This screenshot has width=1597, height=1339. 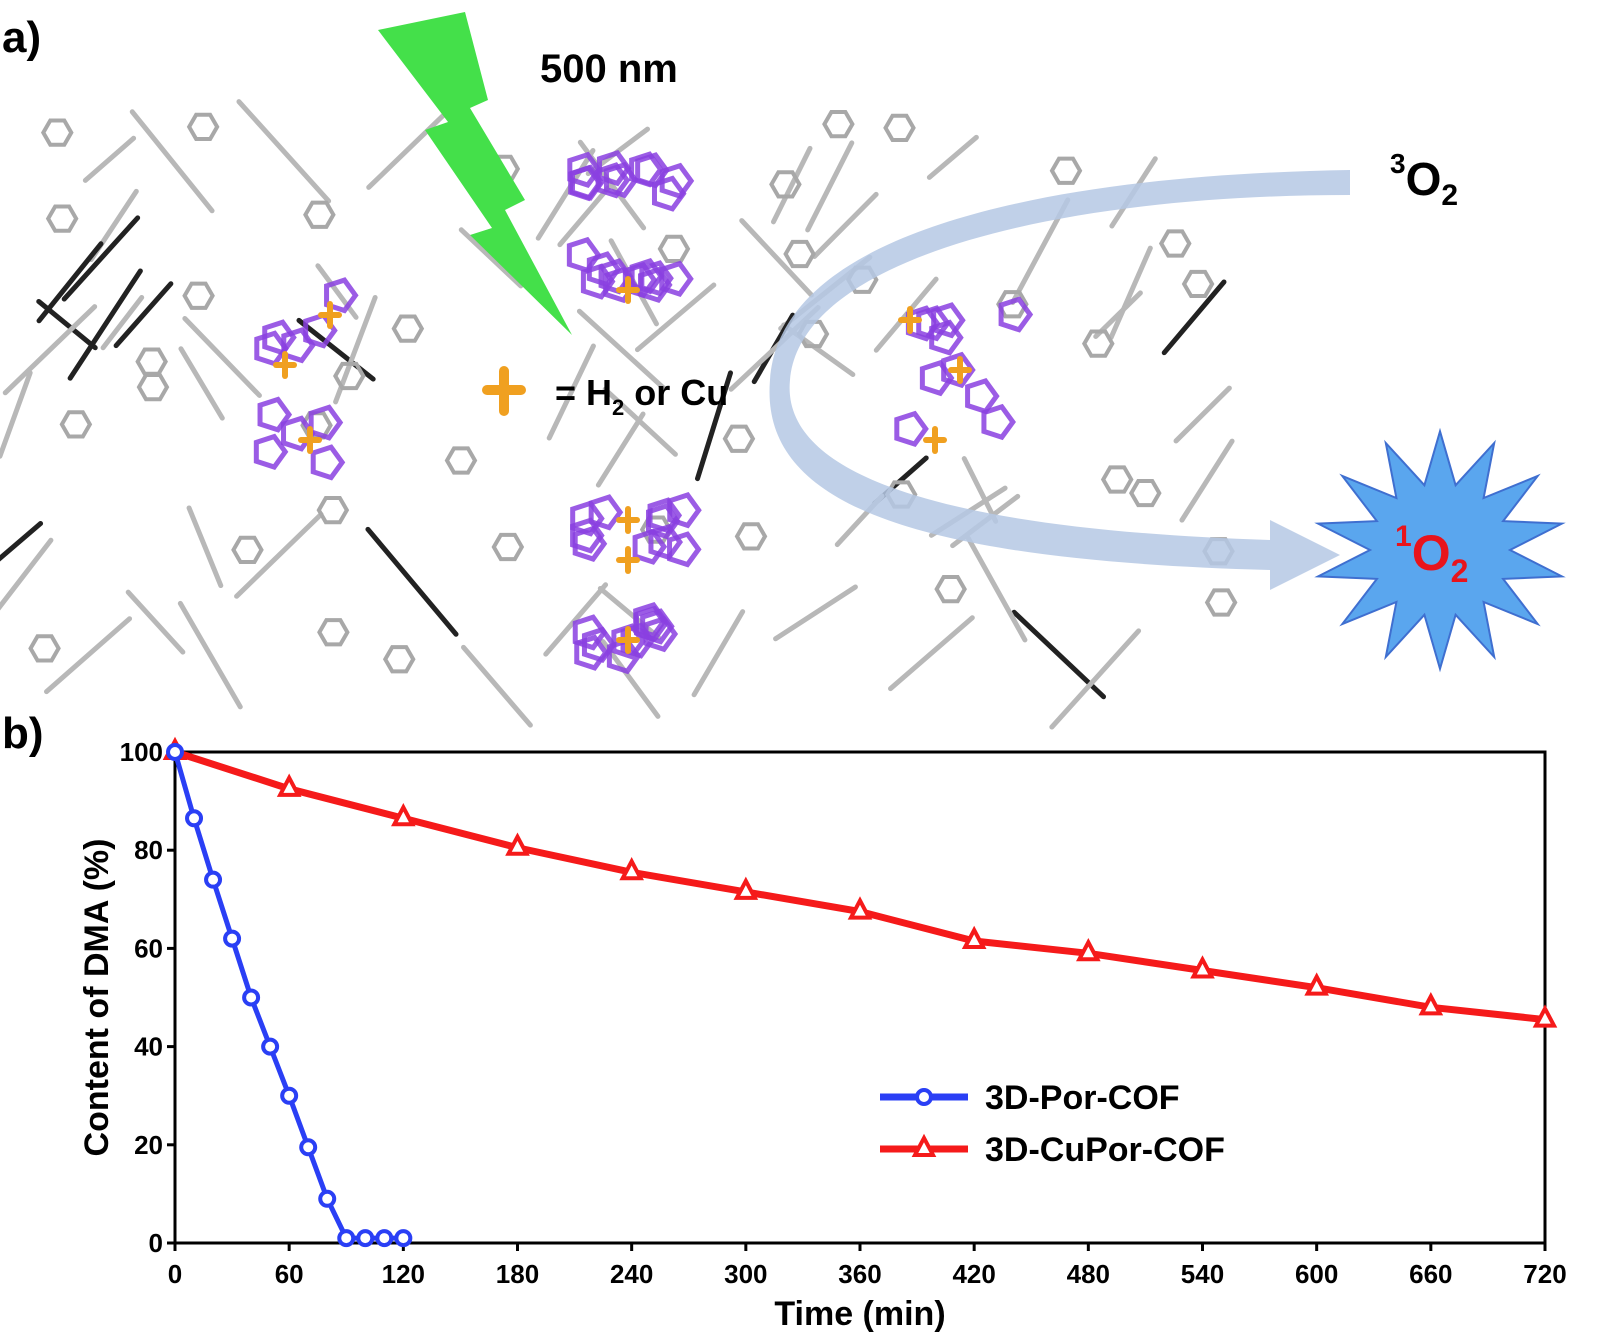 I want to click on series-line, so click(x=288, y=996).